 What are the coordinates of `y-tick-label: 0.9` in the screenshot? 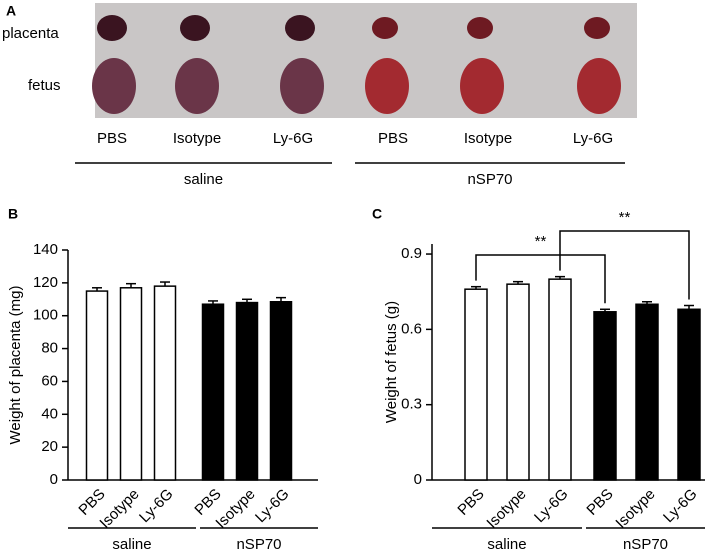 It's located at (411, 253).